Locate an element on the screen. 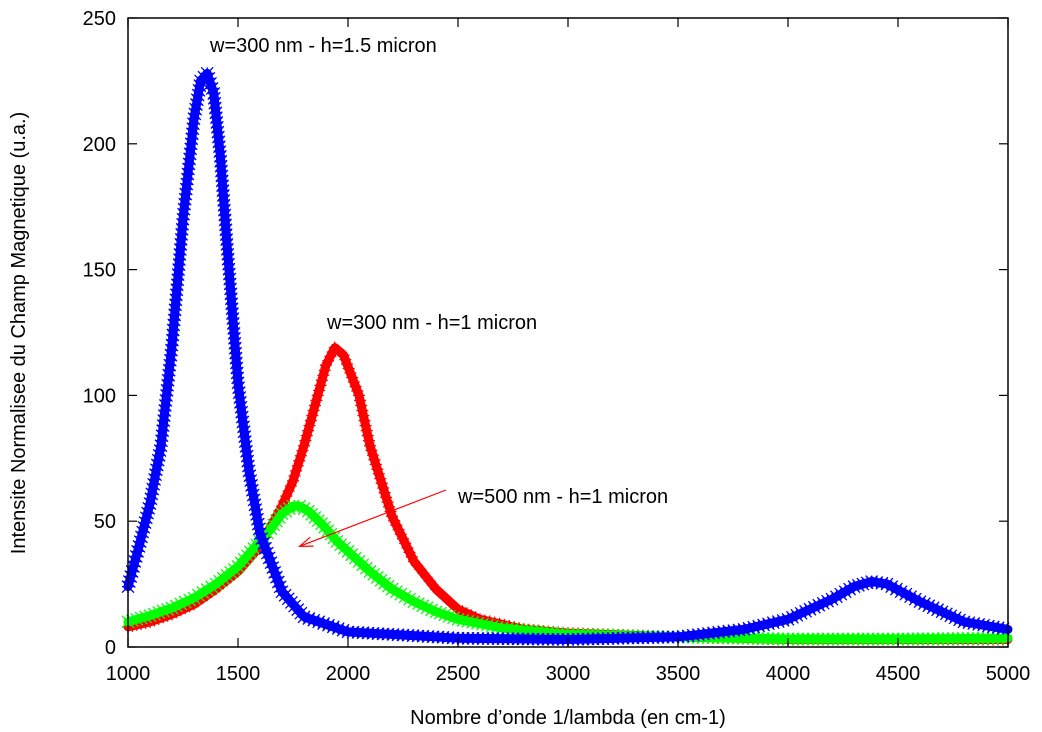 The image size is (1042, 732). annotation-red-series: w=300 nm - h=1 micron is located at coordinates (431, 323).